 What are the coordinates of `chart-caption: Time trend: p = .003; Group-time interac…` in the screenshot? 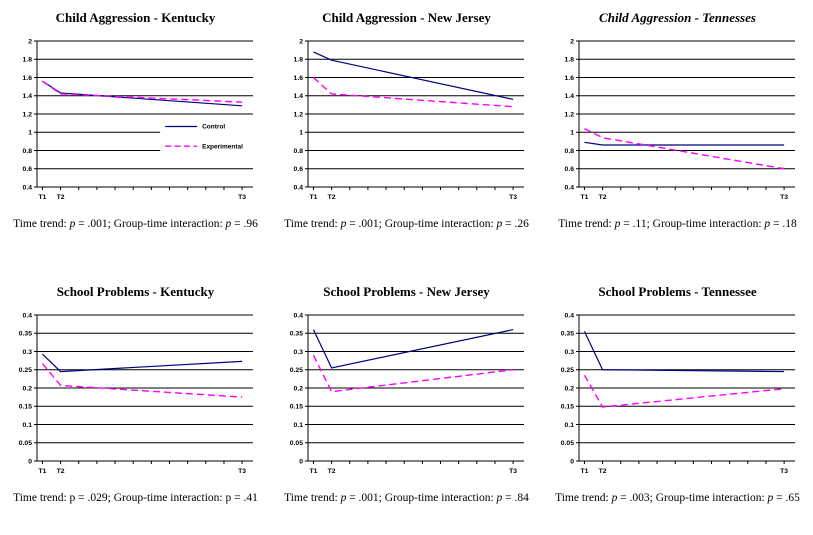 It's located at (677, 498).